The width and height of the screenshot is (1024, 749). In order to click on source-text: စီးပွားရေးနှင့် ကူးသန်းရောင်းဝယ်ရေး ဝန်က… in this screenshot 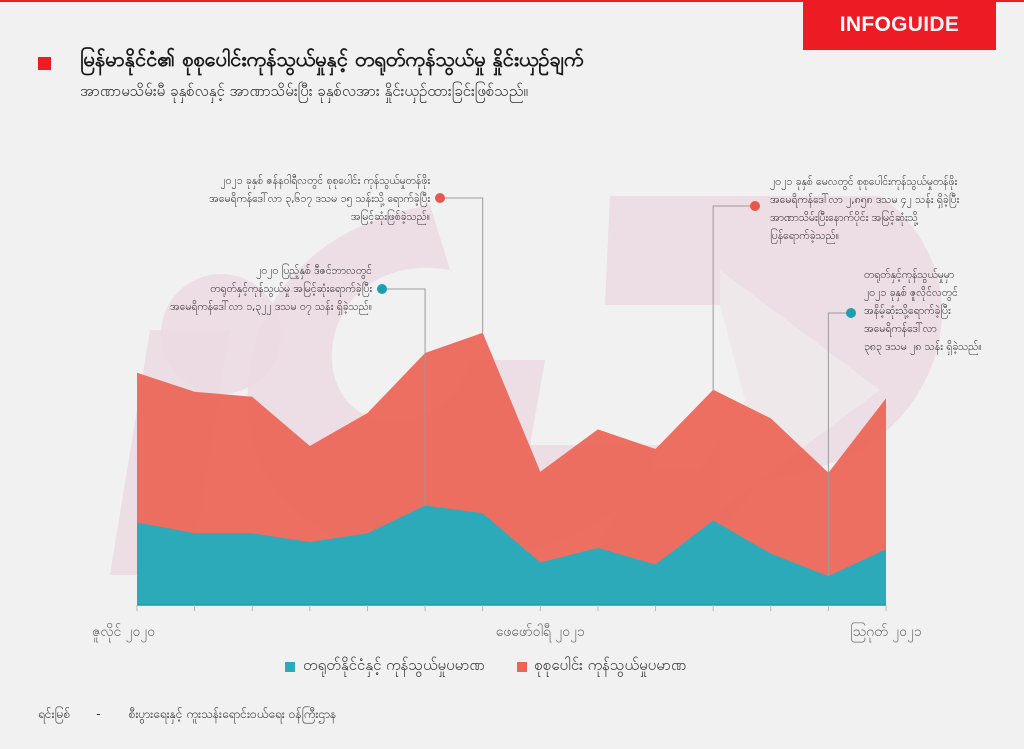, I will do `click(232, 714)`.